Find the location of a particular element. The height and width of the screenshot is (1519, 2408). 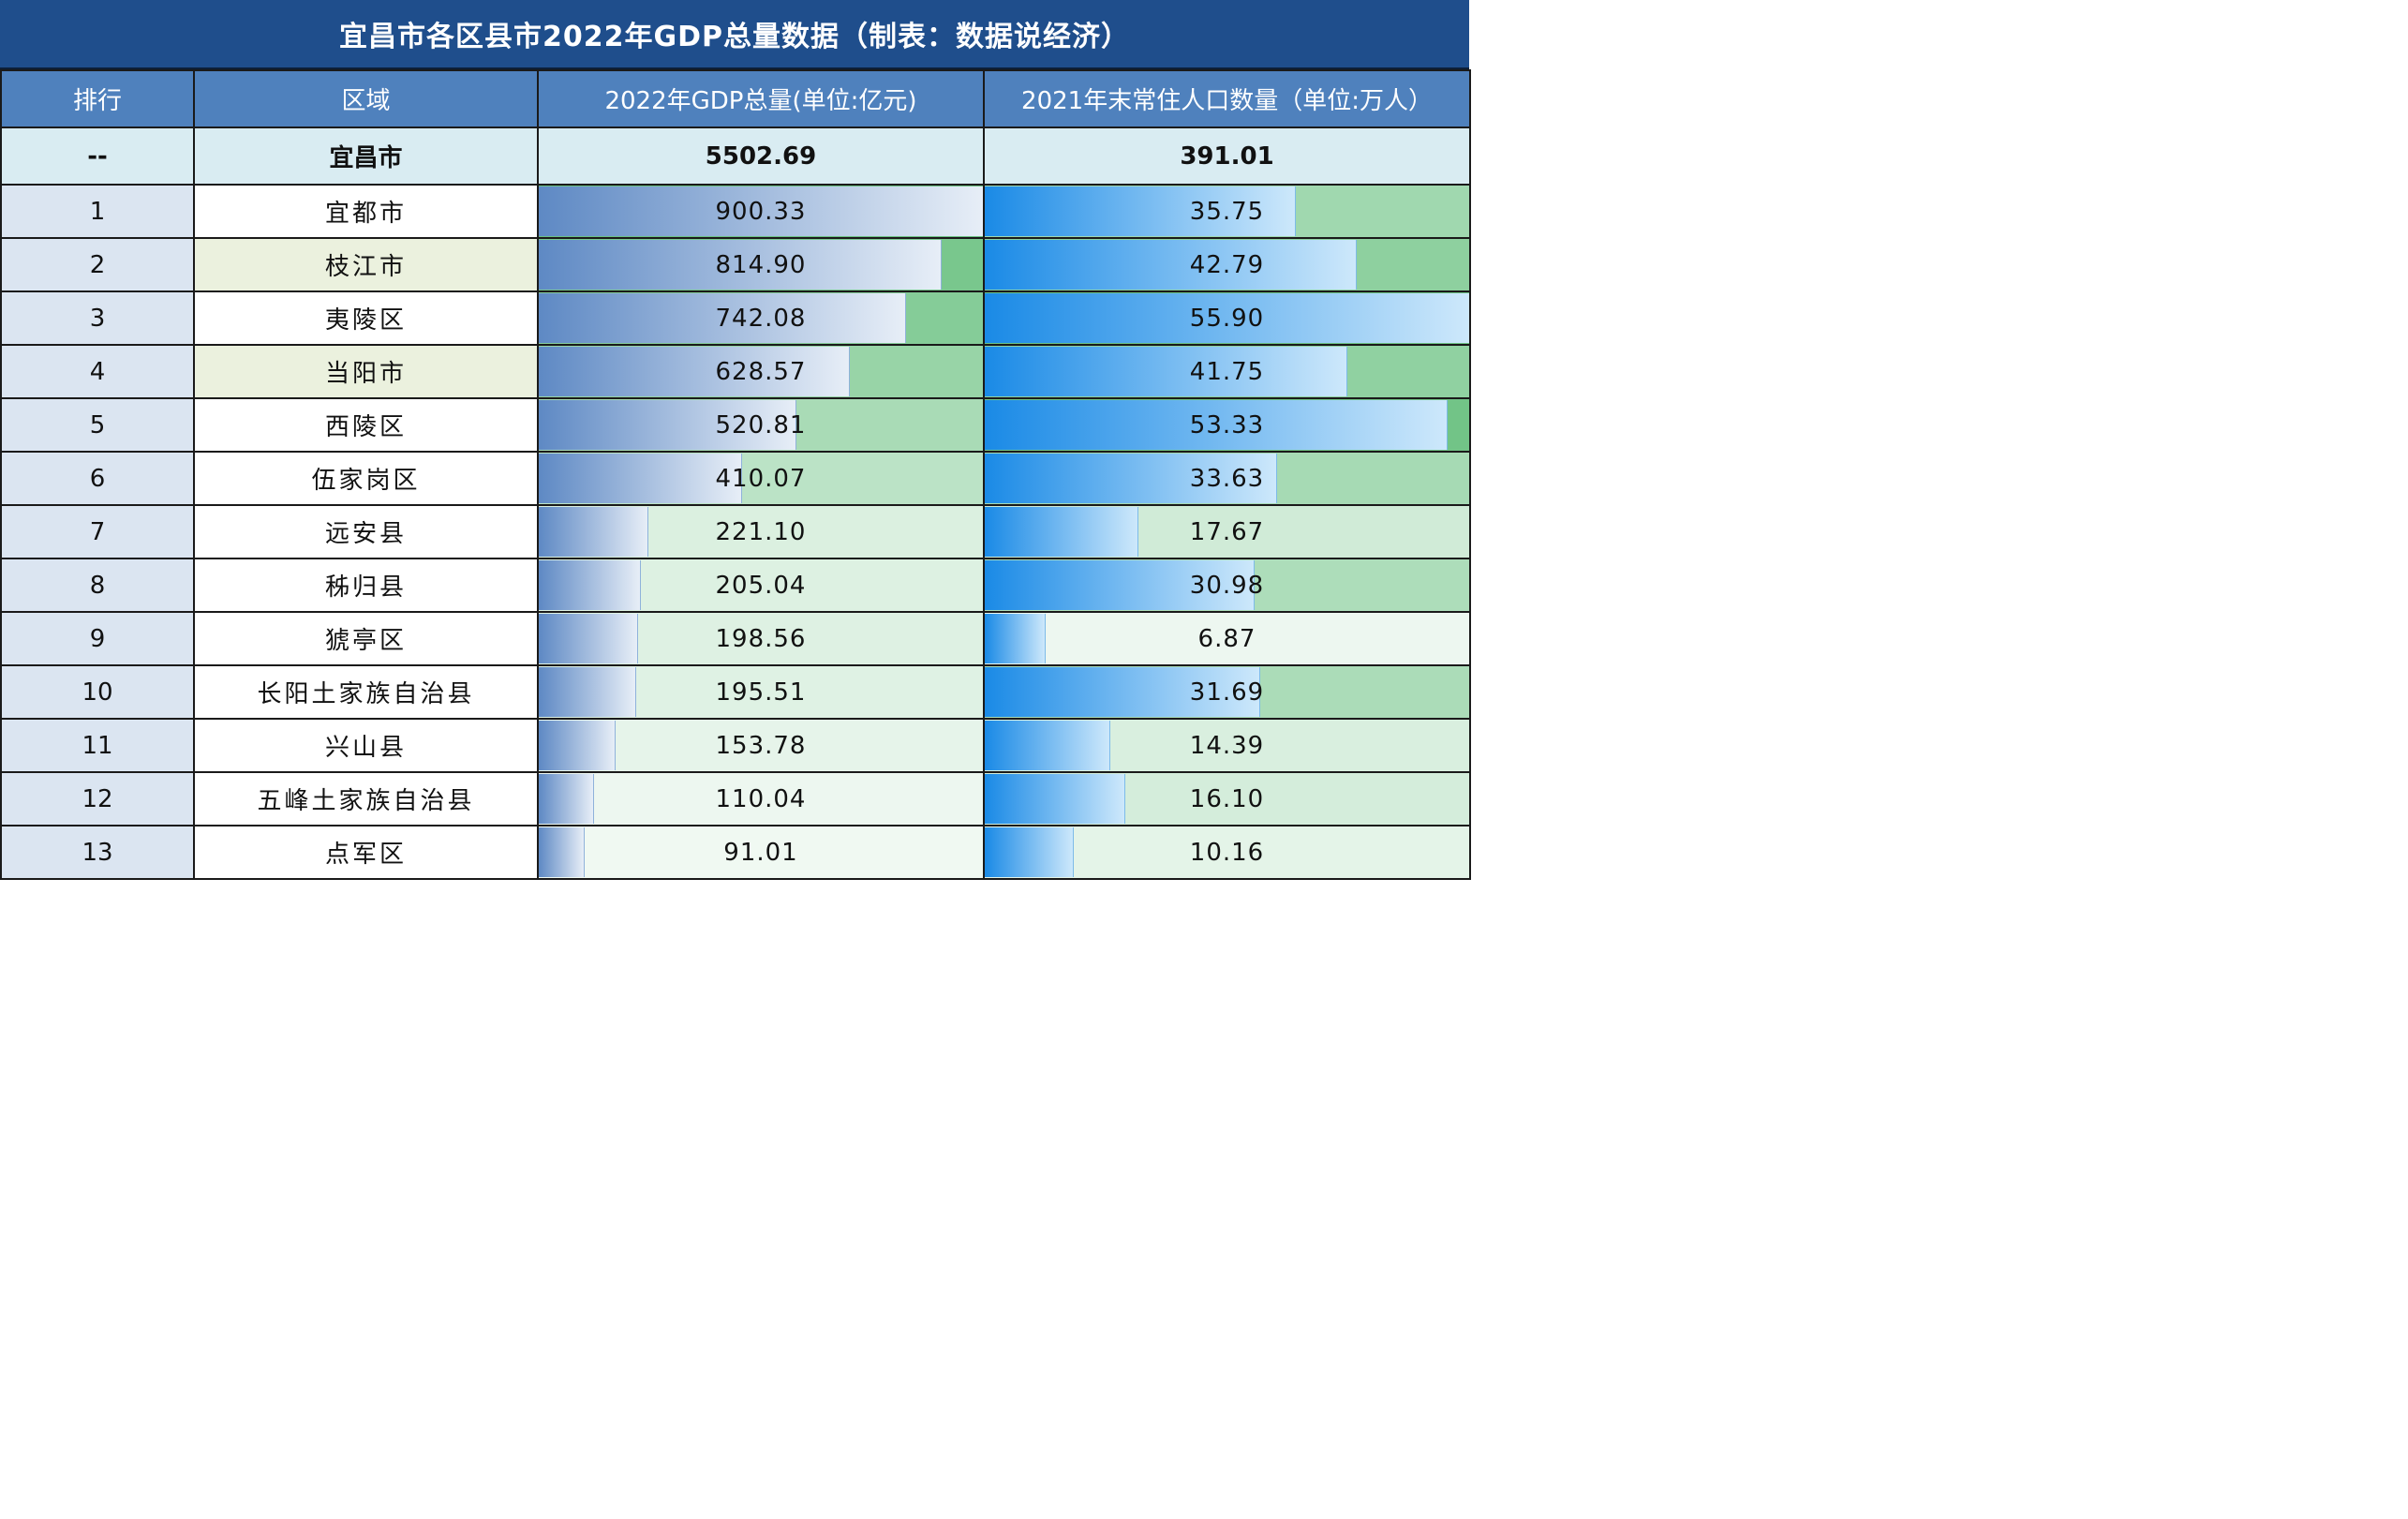

region-cell: 五峰土家族自治县 is located at coordinates (366, 799).